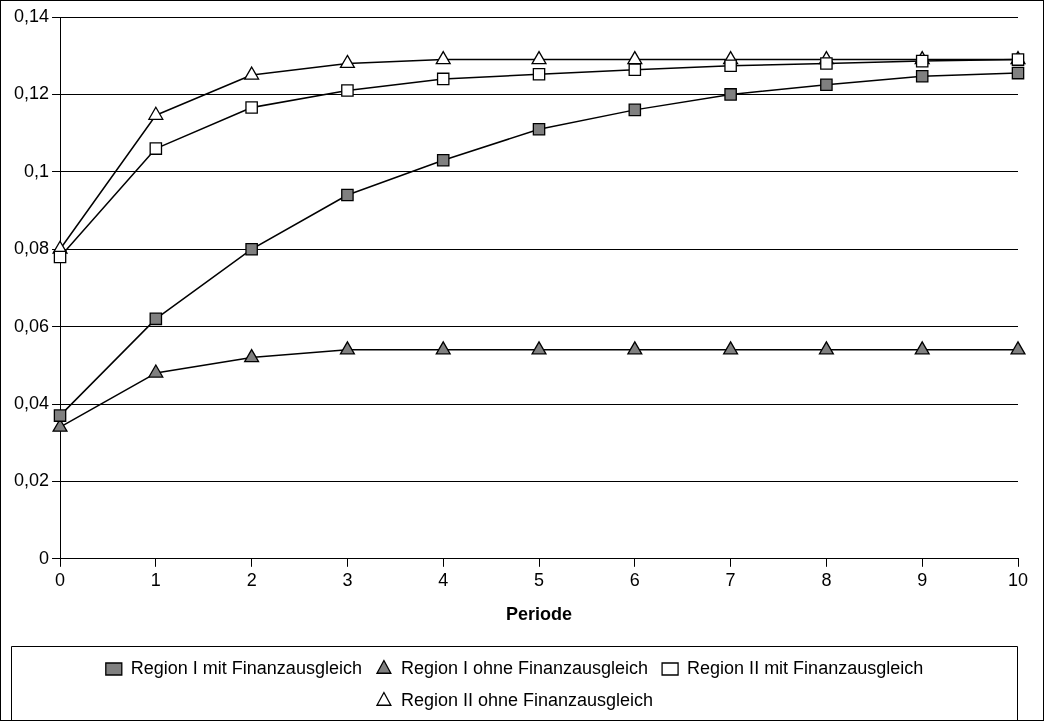 This screenshot has width=1044, height=721. I want to click on x-tick-label: 2, so click(251, 579).